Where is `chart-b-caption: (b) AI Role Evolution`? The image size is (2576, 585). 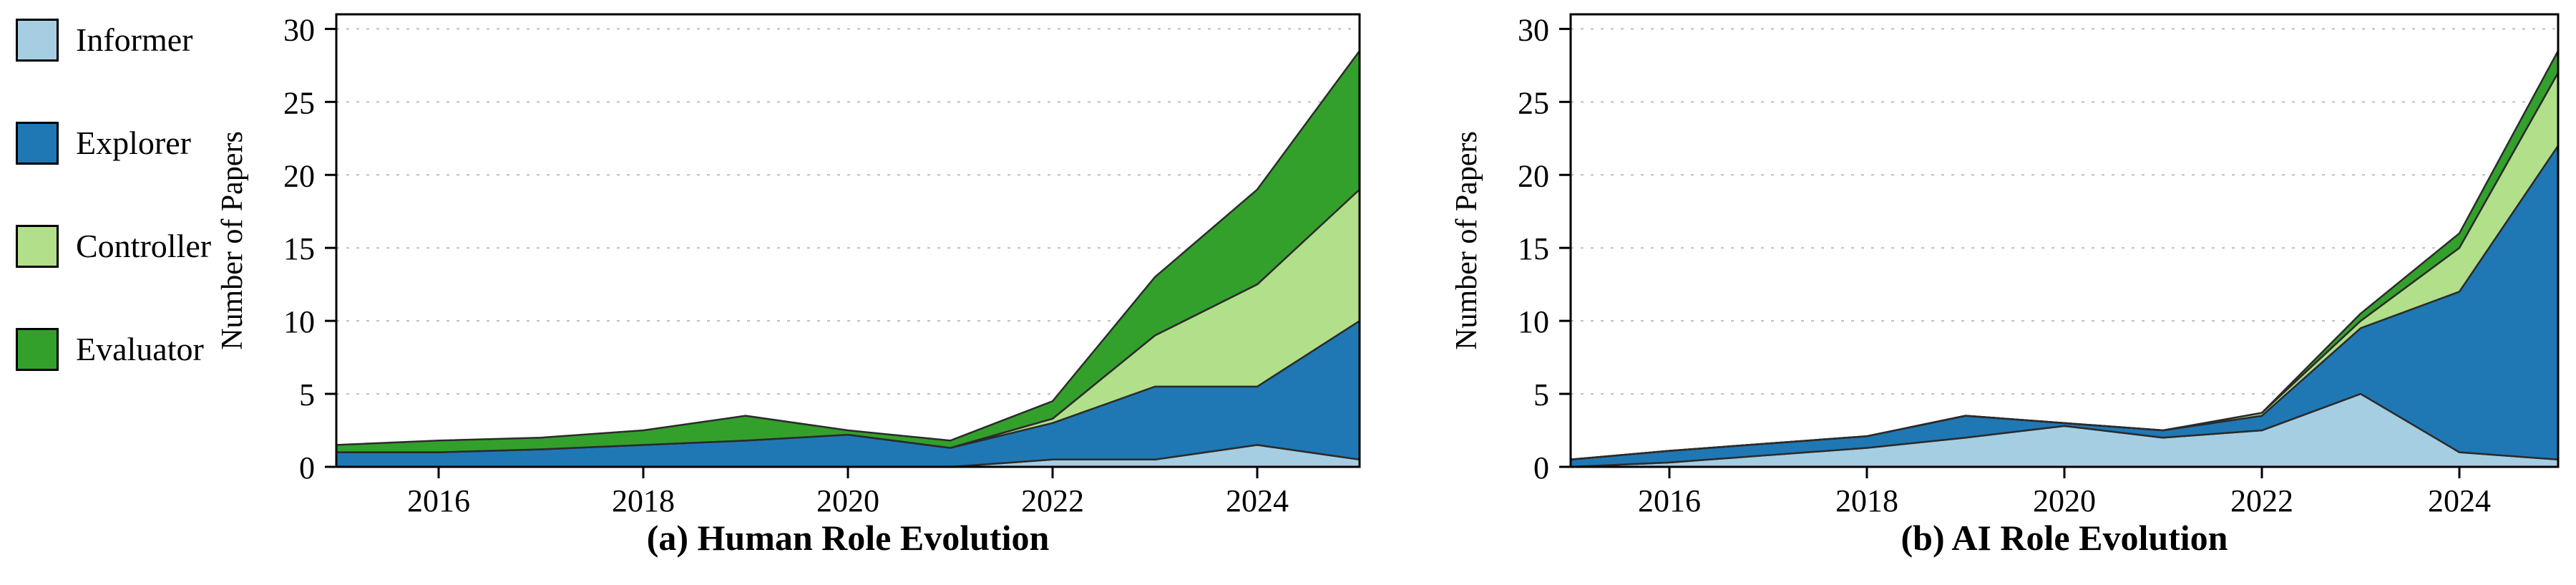 chart-b-caption: (b) AI Role Evolution is located at coordinates (2064, 538).